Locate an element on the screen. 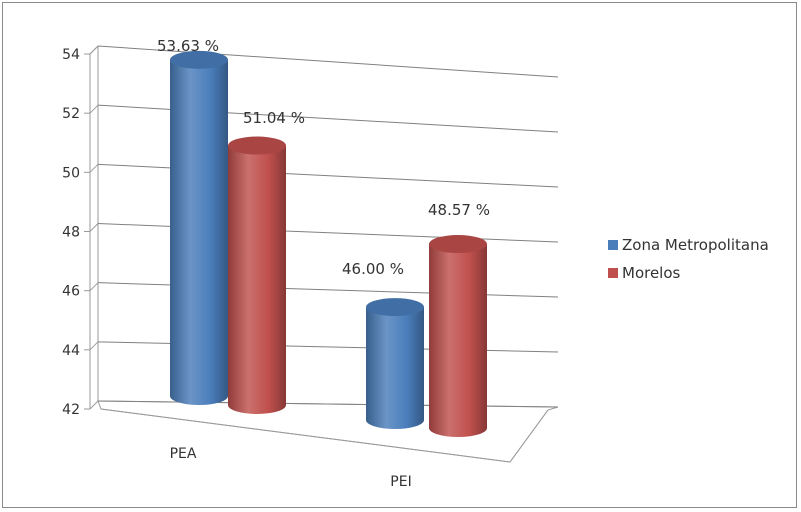 The width and height of the screenshot is (801, 512). category-label: PEA is located at coordinates (183, 454).